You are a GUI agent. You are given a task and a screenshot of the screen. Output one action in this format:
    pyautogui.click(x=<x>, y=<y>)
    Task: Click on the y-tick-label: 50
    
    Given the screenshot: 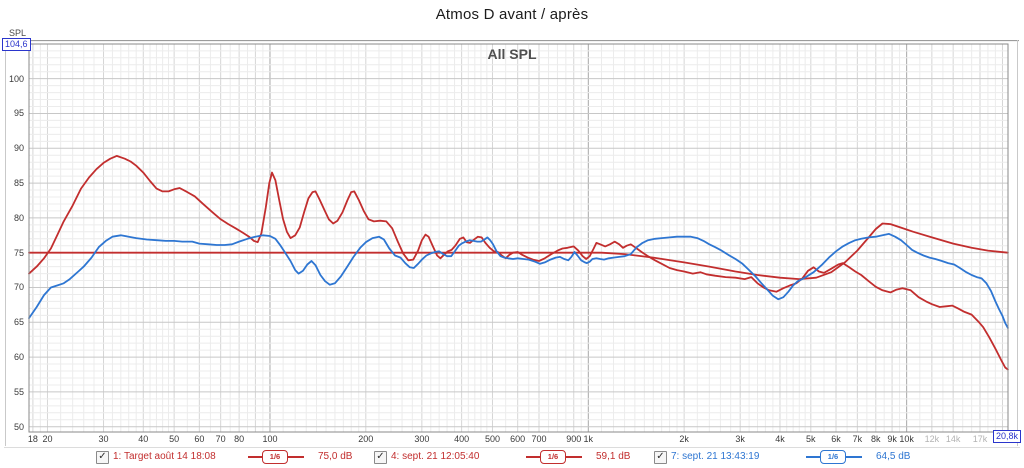 What is the action you would take?
    pyautogui.click(x=18, y=426)
    